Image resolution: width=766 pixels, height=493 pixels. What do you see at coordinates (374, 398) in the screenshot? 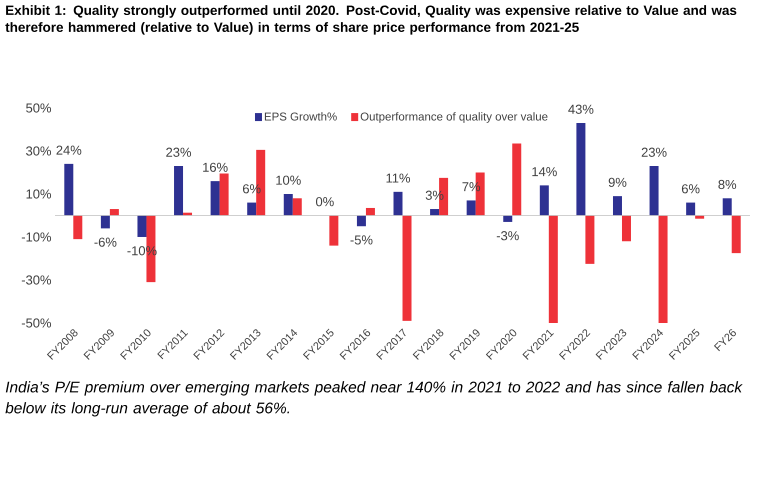
I see `text: India’s P/E premium over emerging markets peaked near 140% in 2021 to 2022 and has since fallen back below its long-run average of about 56%.` at bounding box center [374, 398].